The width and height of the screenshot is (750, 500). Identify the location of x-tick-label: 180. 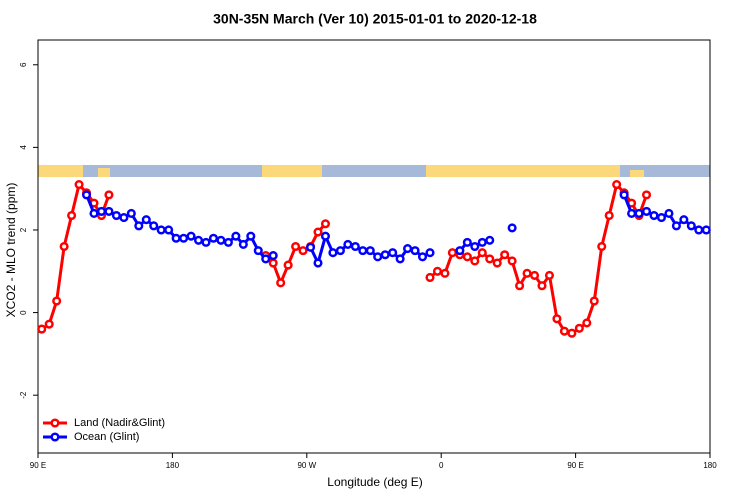
(173, 465).